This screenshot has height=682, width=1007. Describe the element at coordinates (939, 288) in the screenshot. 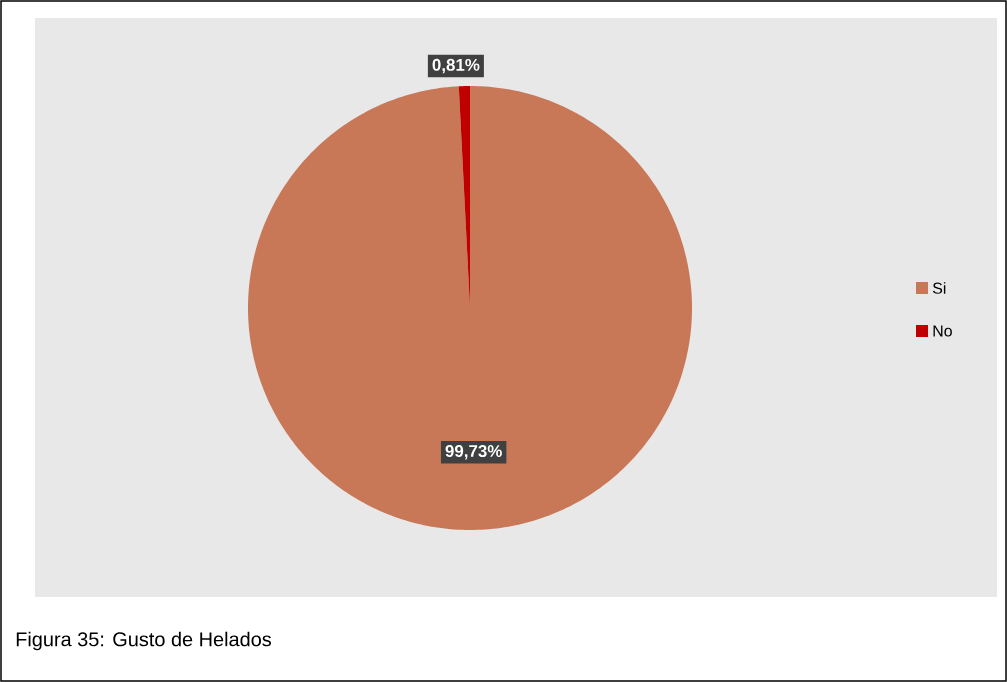

I see `legend-label: Si` at that location.